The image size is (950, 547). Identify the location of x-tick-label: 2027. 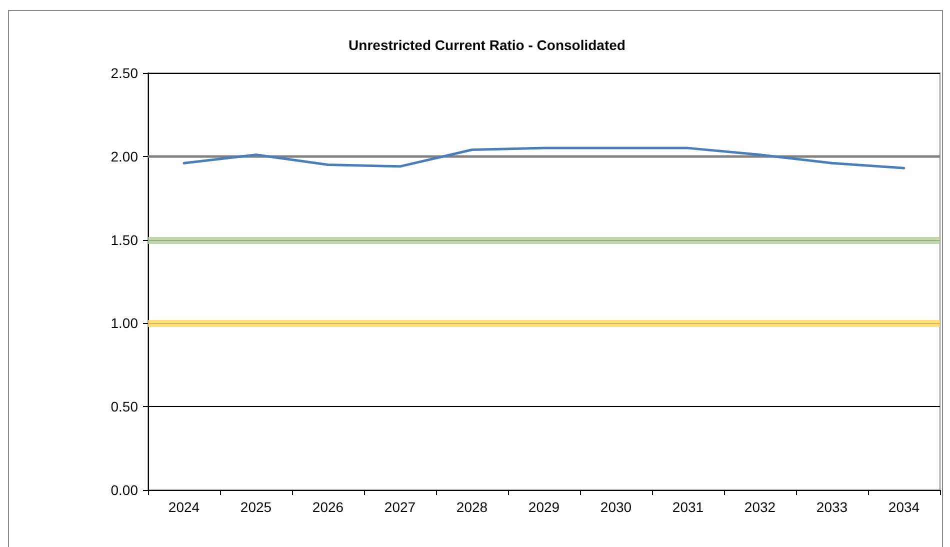
(400, 507).